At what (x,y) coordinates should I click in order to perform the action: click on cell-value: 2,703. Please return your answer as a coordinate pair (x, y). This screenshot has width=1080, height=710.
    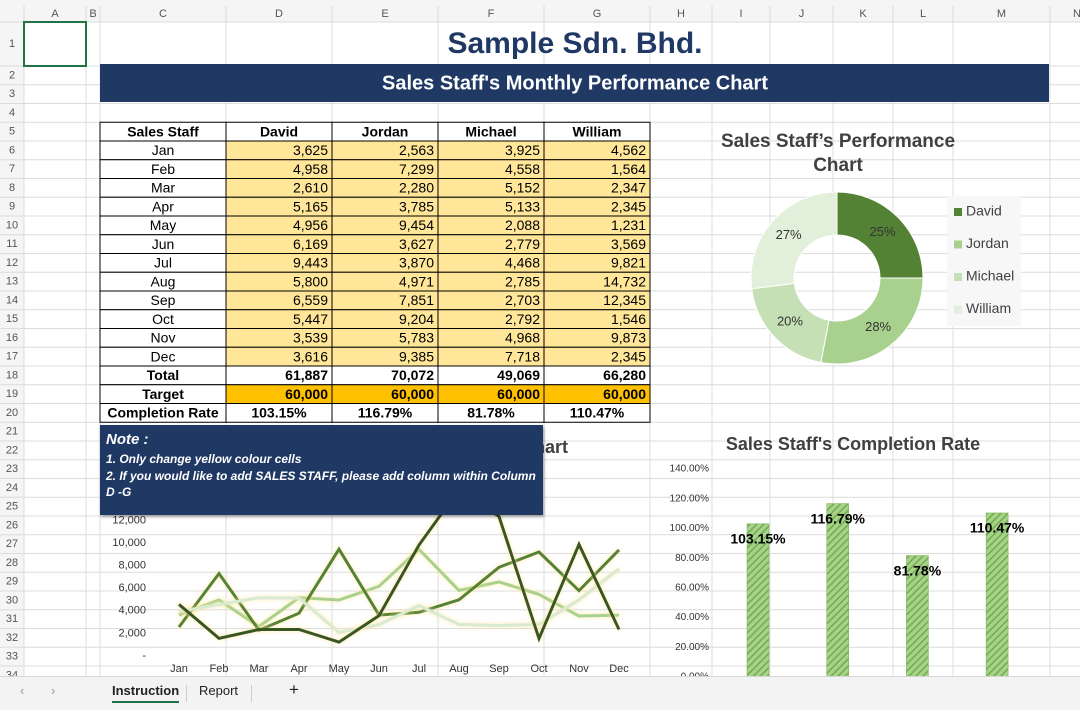
    Looking at the image, I should click on (522, 300).